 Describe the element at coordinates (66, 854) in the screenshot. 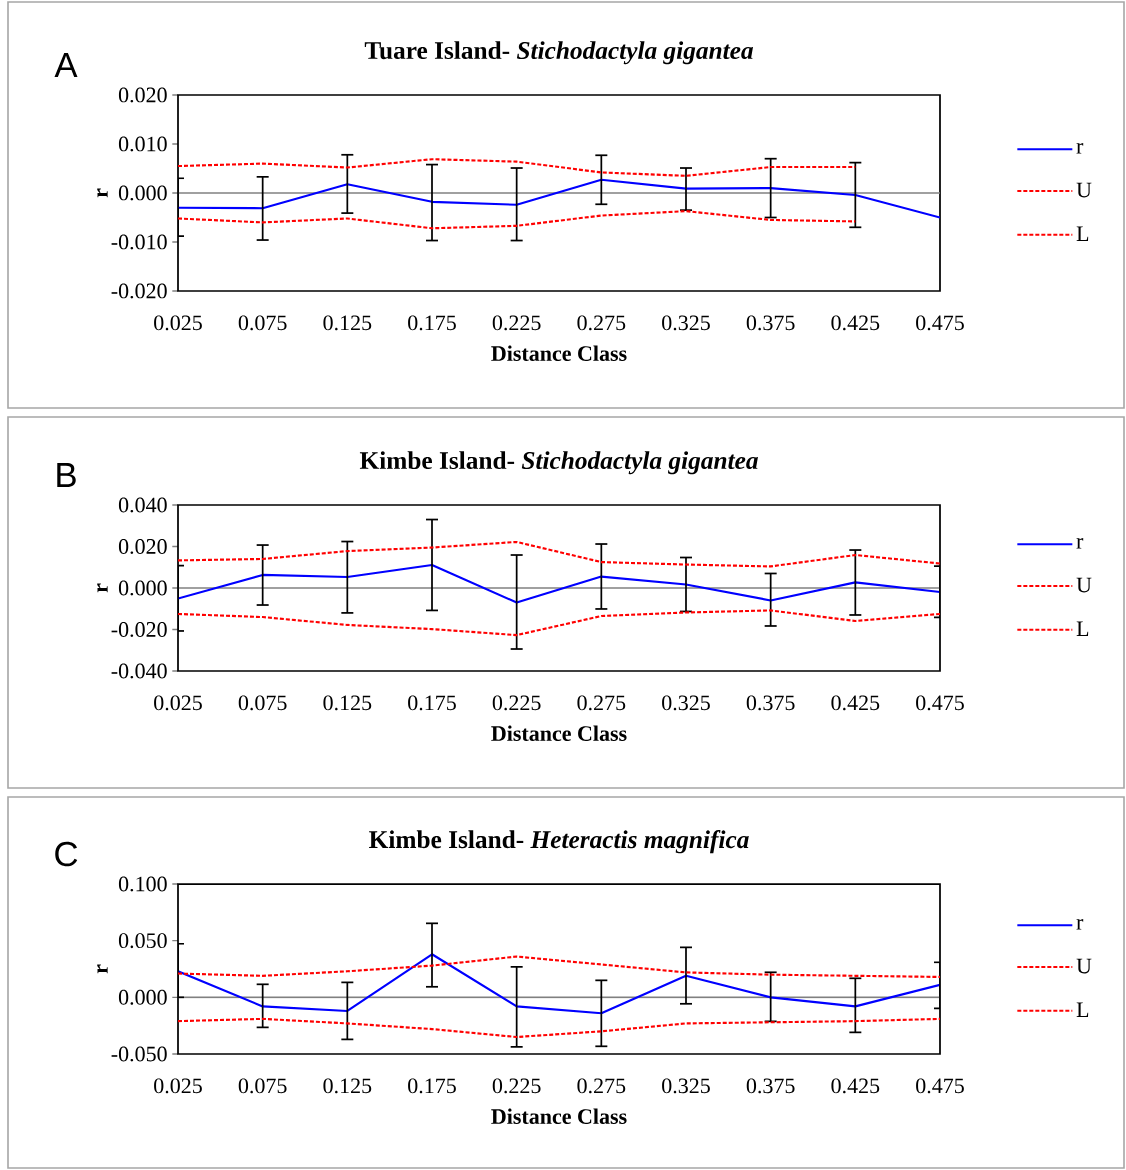

I see `text: C` at that location.